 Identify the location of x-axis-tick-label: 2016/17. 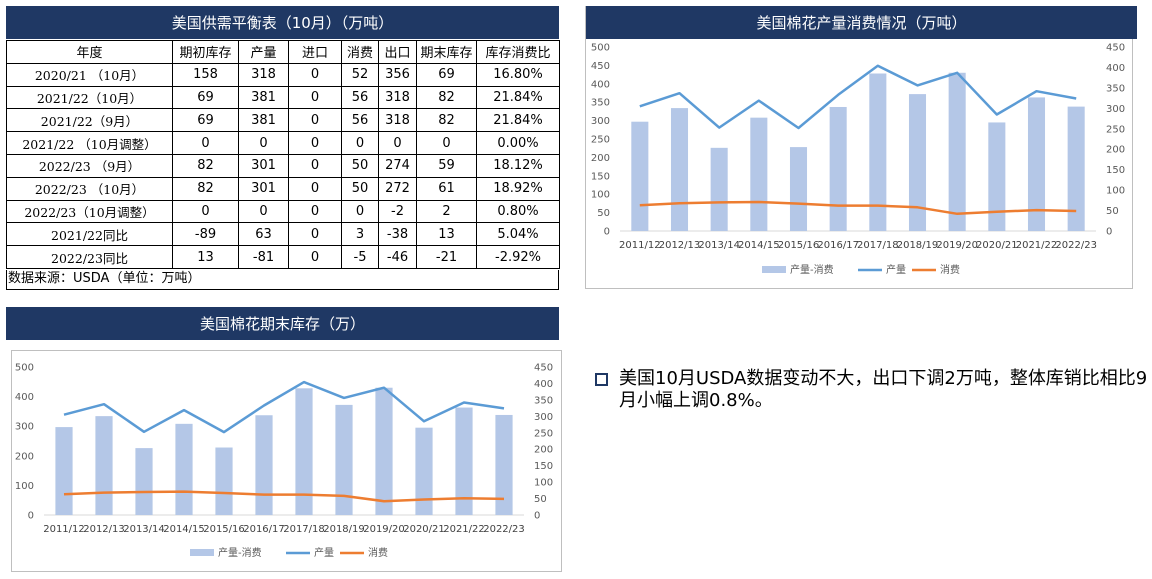
(838, 245).